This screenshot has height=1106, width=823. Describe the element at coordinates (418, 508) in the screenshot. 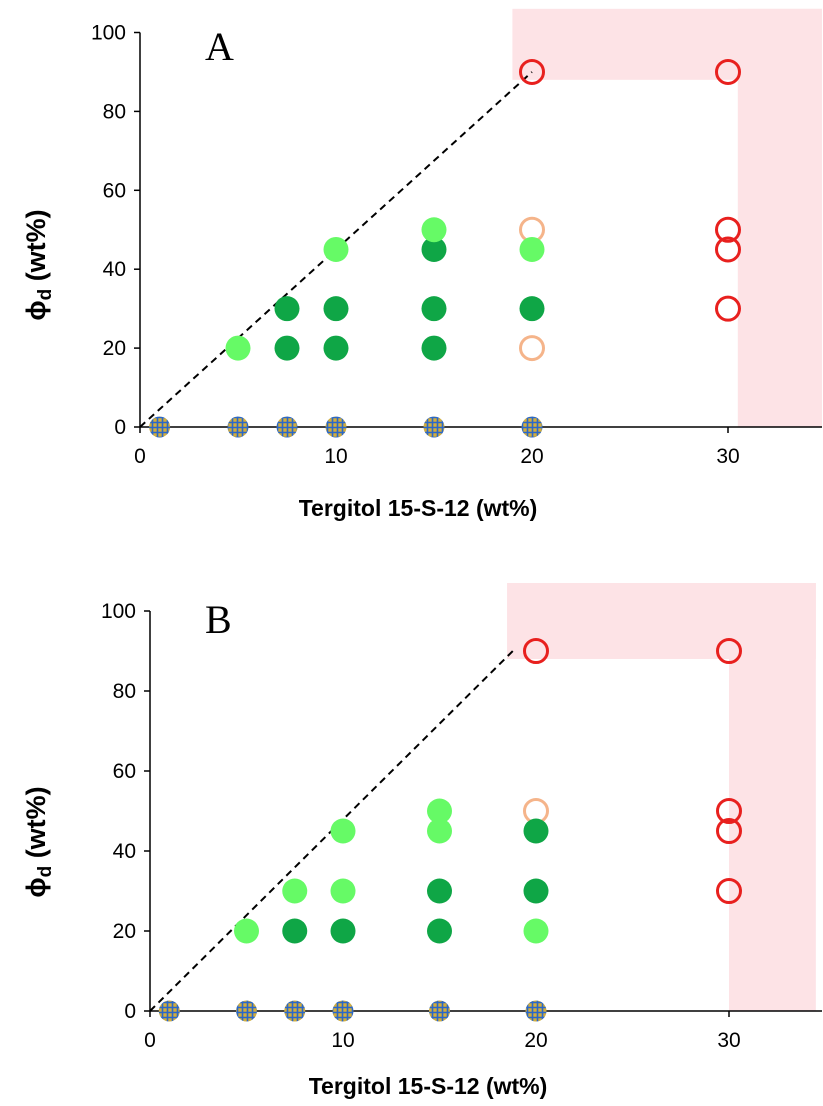

I see `panel-a-x-axis-label: Tergitol 15-S-12 (wt%)` at that location.